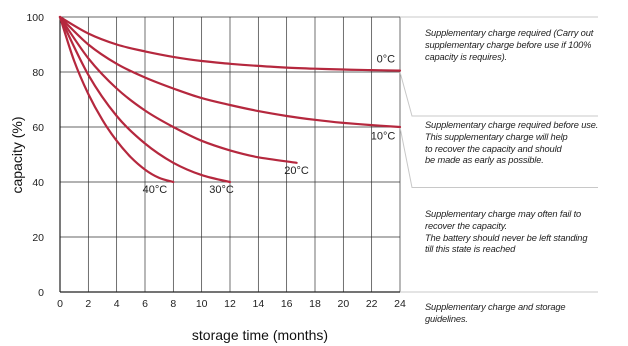 Image resolution: width=628 pixels, height=346 pixels. I want to click on curve-label: 20°C, so click(296, 171).